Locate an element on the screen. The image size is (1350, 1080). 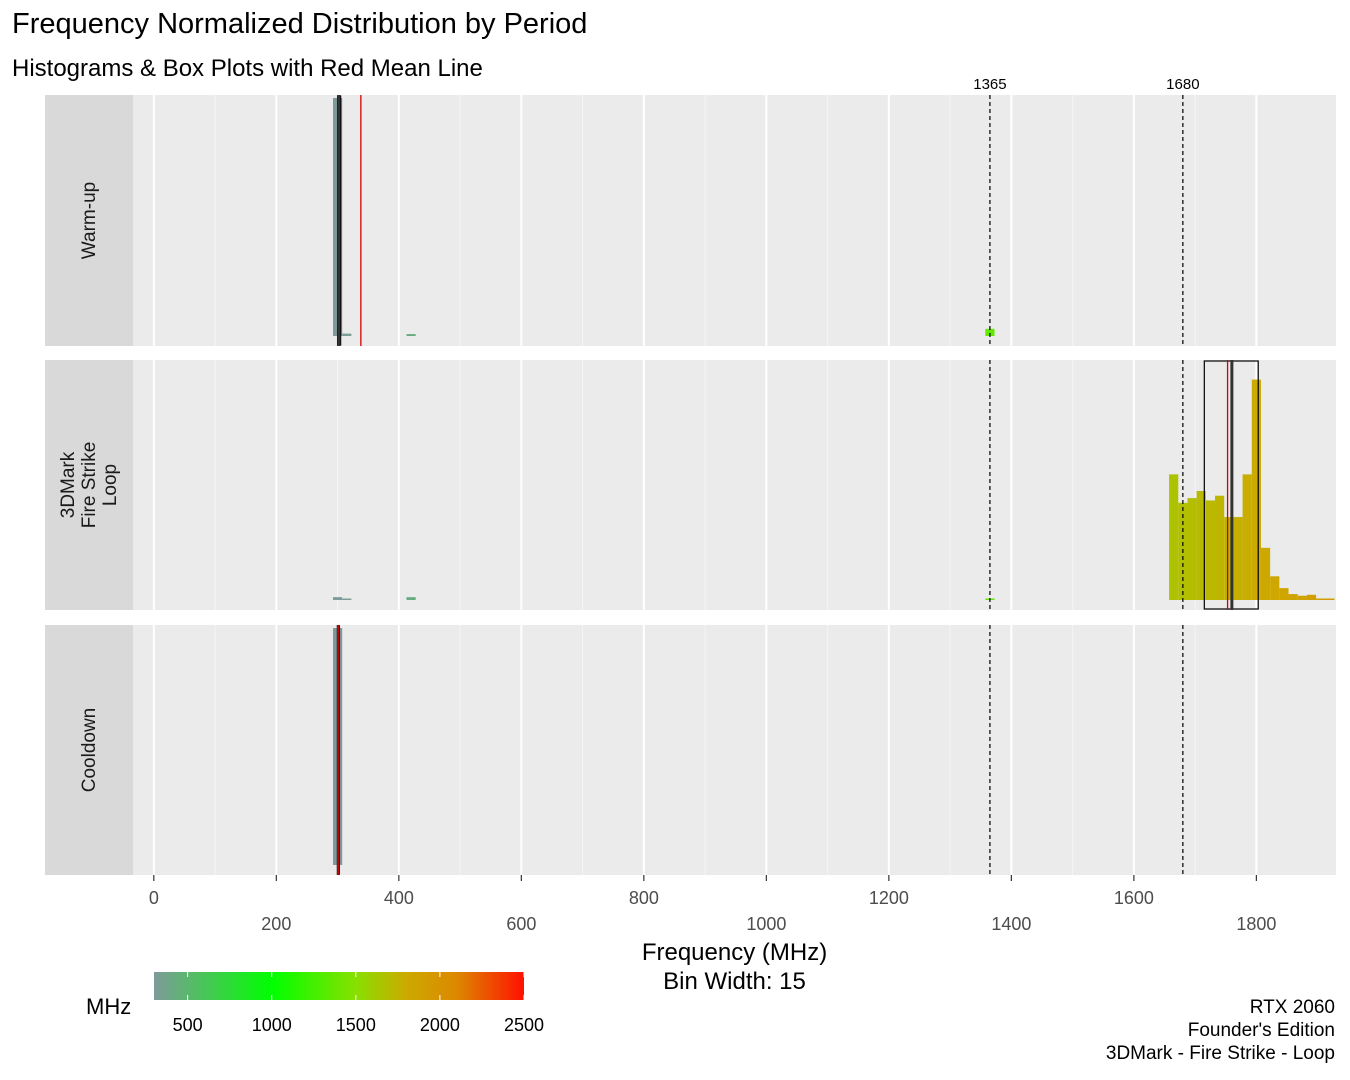
x-tick-label: 200 is located at coordinates (276, 924).